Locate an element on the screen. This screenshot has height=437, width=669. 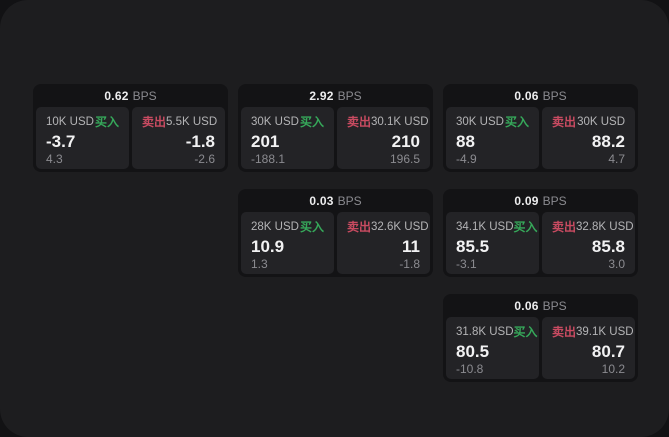
sell-delta: 10.2 is located at coordinates (613, 369).